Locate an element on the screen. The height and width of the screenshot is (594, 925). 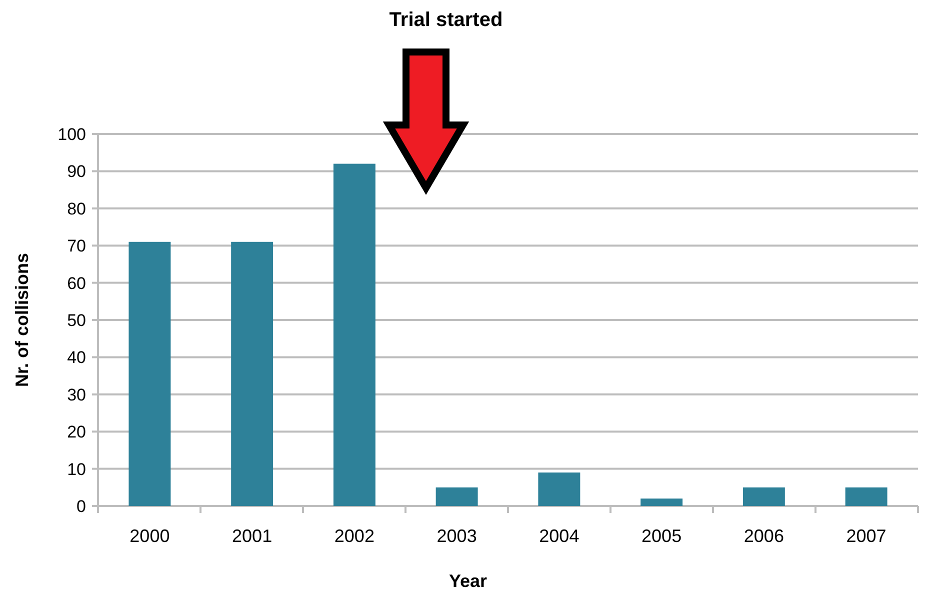
y-tick-label: 60 is located at coordinates (76, 283).